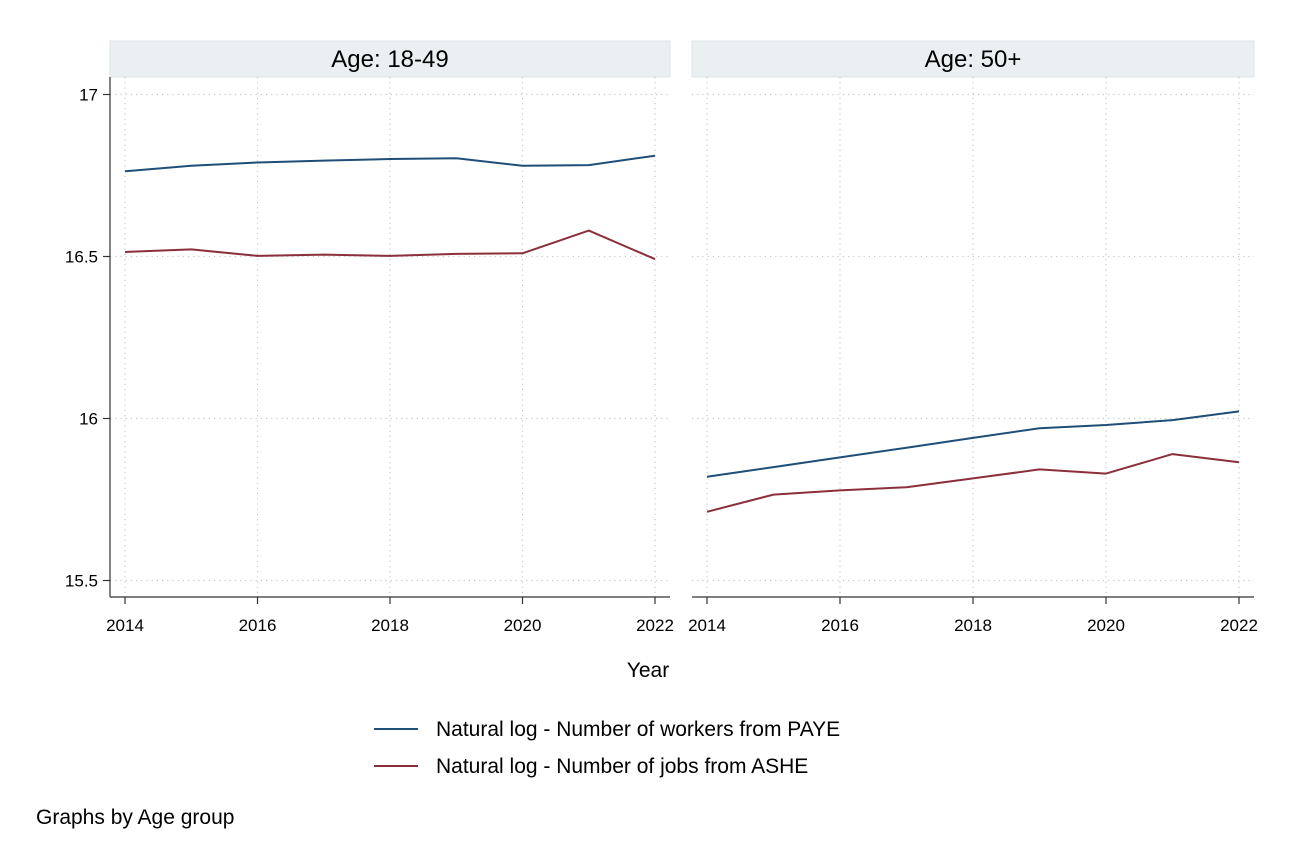 This screenshot has height=864, width=1296. I want to click on y-tick-label: 16, so click(88, 419).